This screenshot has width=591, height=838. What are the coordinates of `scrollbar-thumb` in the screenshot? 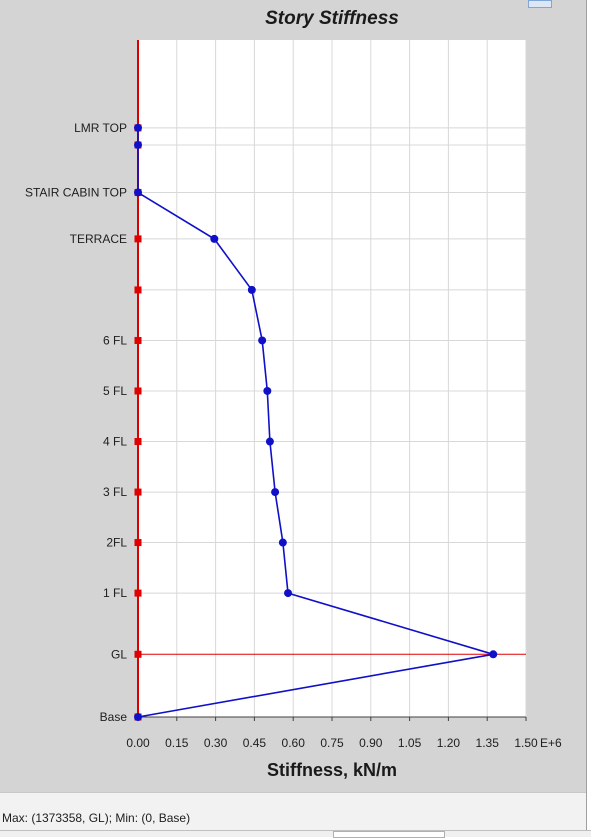 It's located at (540, 4).